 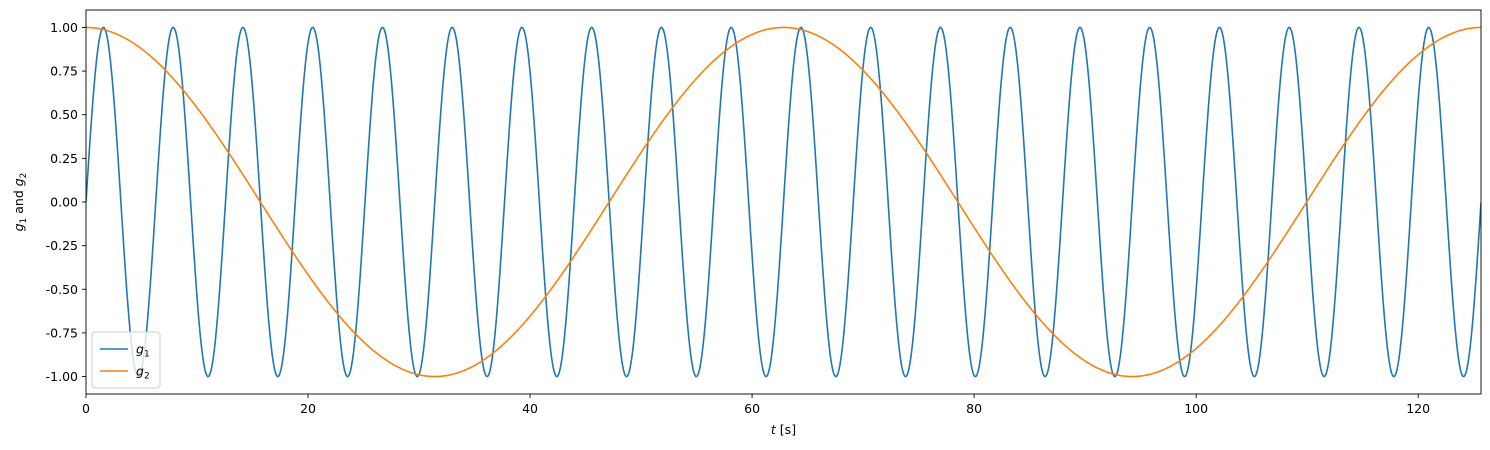 I want to click on x-tick-label: 20, so click(x=308, y=408).